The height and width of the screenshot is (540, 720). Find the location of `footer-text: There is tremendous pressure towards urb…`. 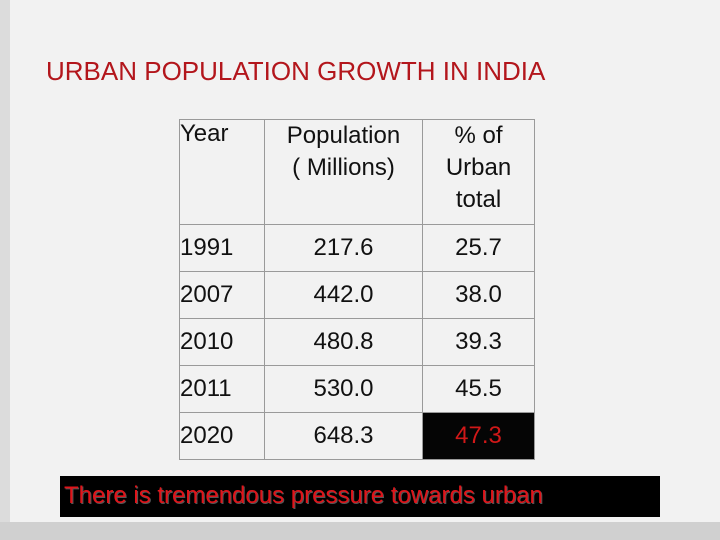

footer-text: There is tremendous pressure towards urb… is located at coordinates (303, 495).